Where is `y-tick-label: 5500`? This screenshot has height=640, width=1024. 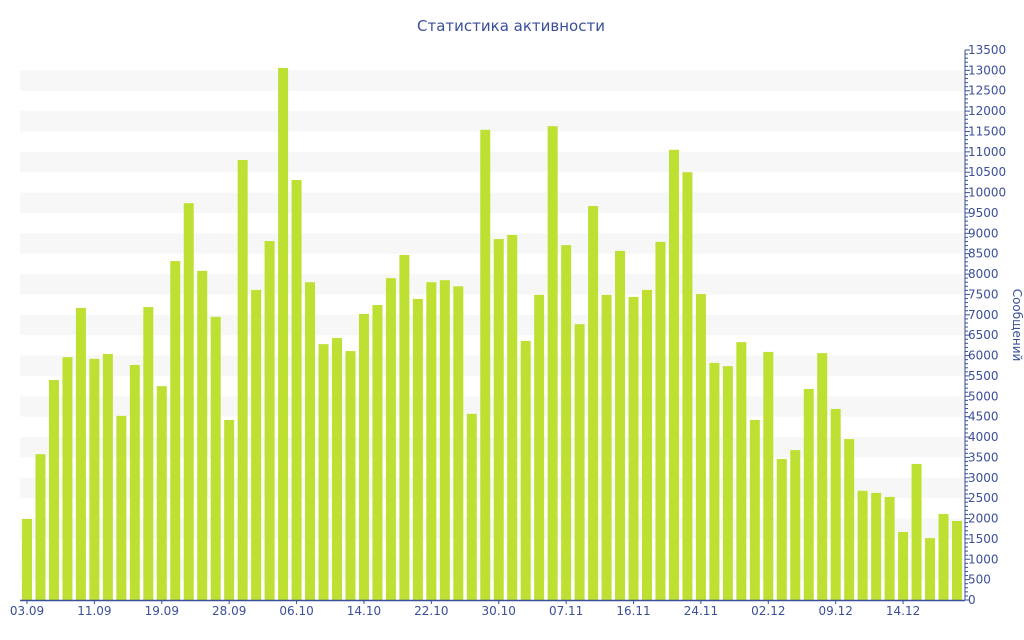
y-tick-label: 5500 is located at coordinates (983, 376).